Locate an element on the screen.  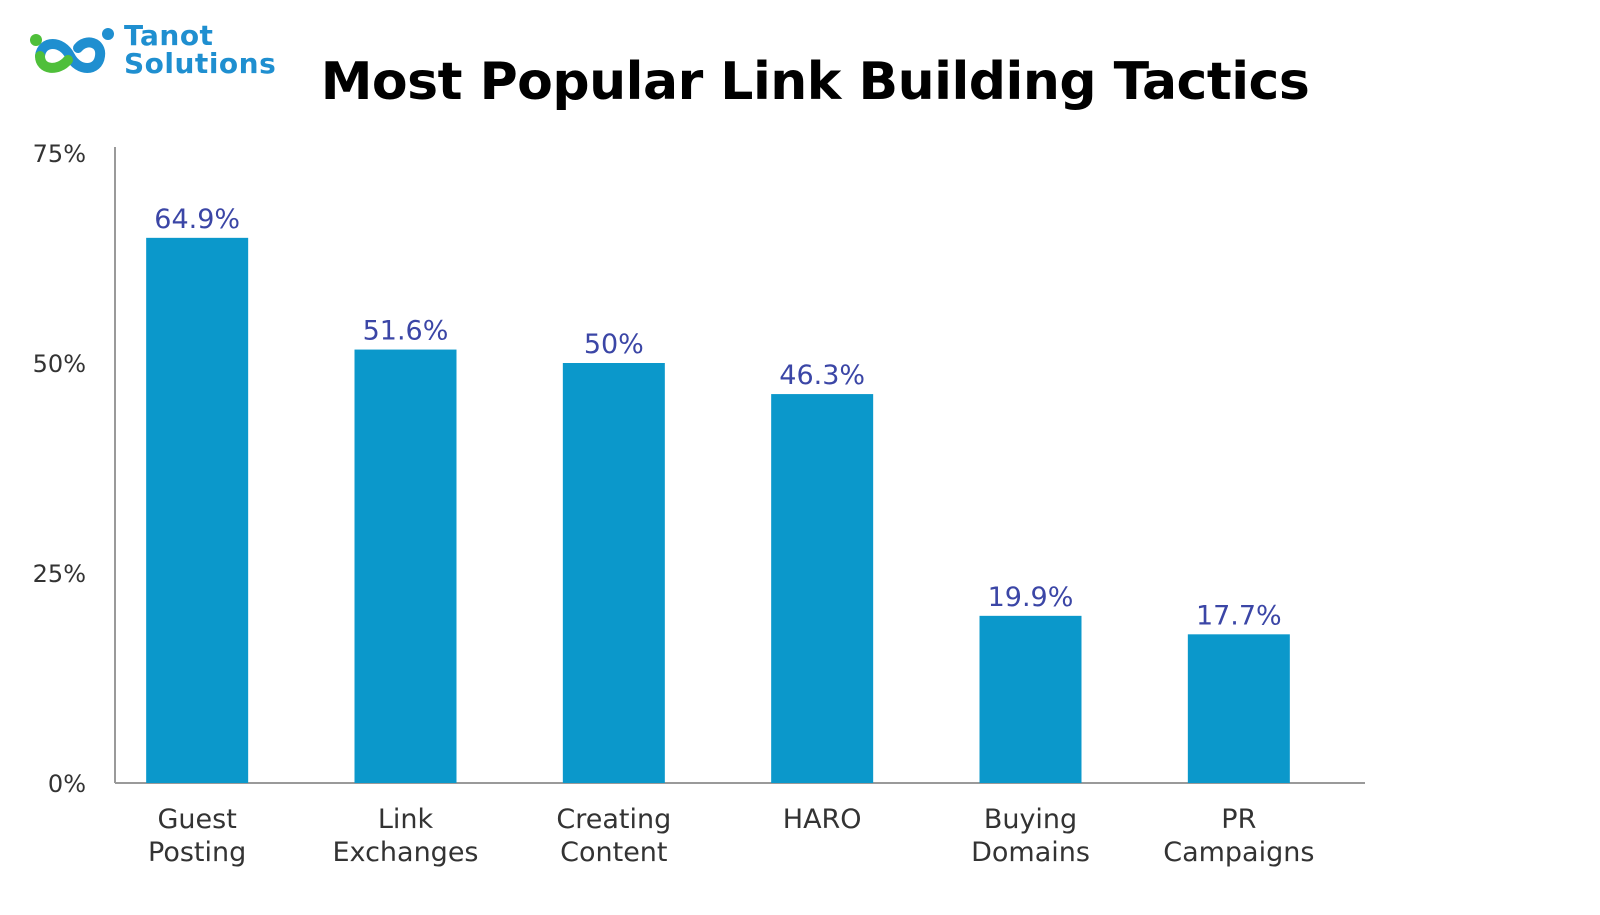
x-tick-label: Campaigns is located at coordinates (1238, 852).